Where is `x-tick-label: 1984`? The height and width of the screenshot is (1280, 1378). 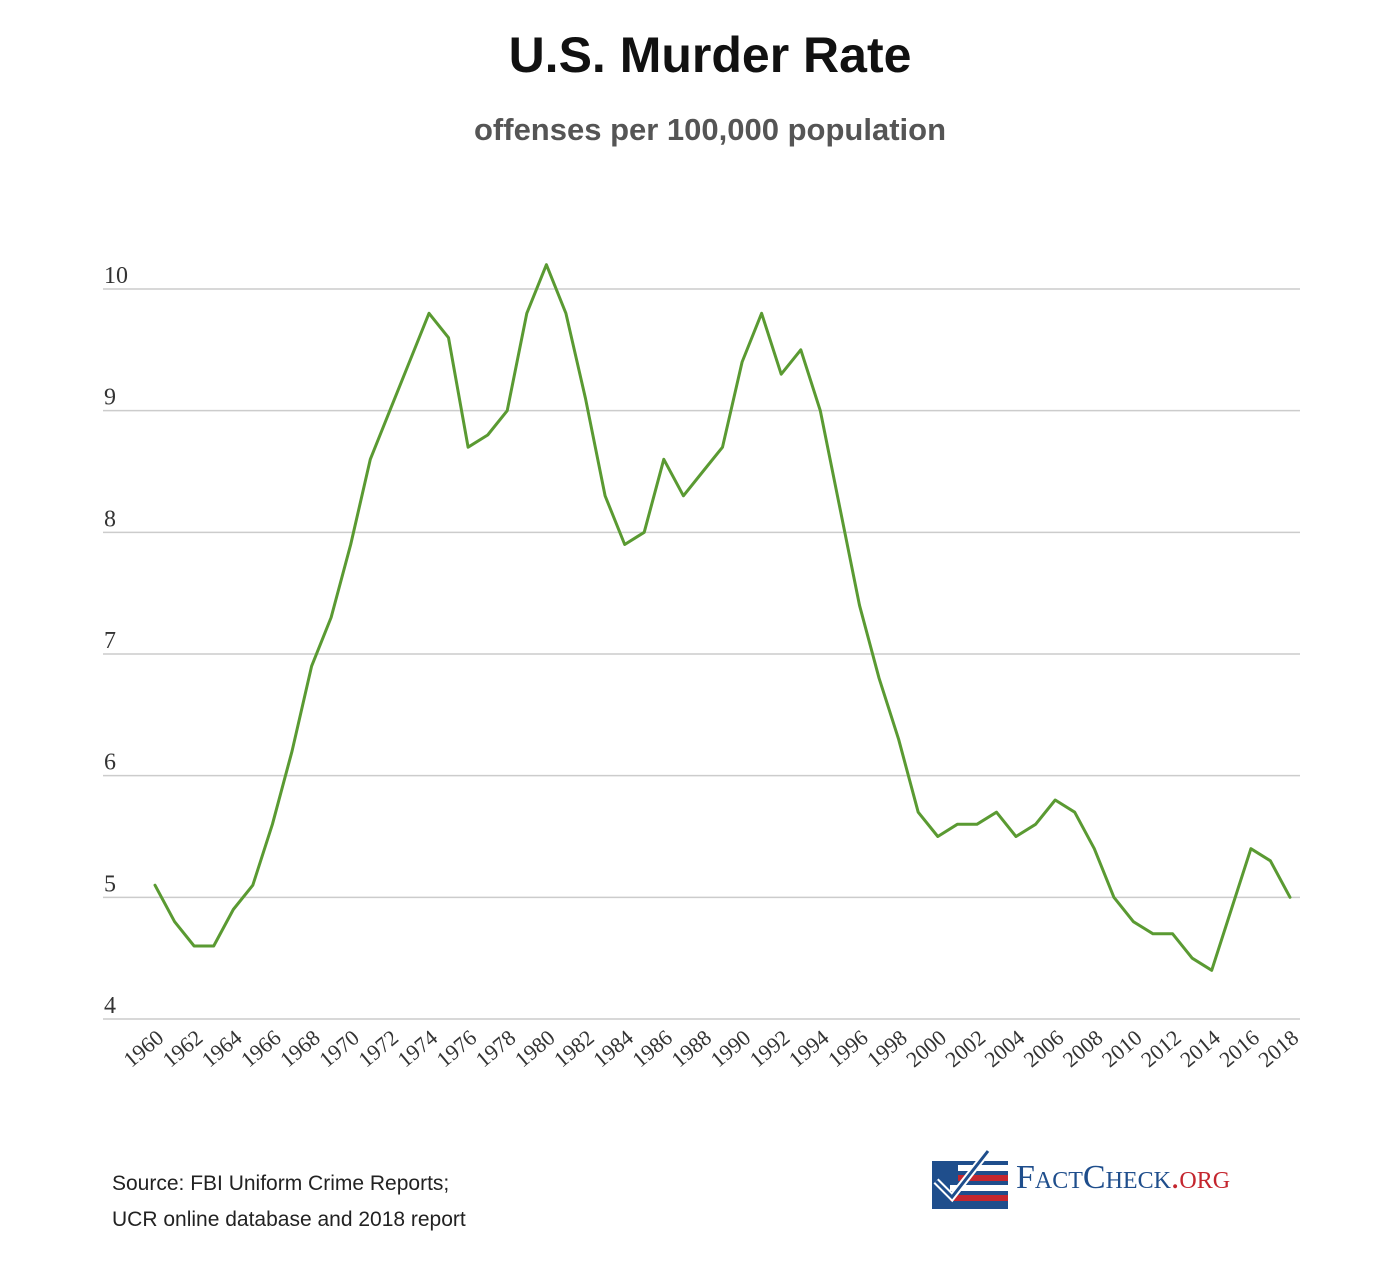 x-tick-label: 1984 is located at coordinates (613, 1048).